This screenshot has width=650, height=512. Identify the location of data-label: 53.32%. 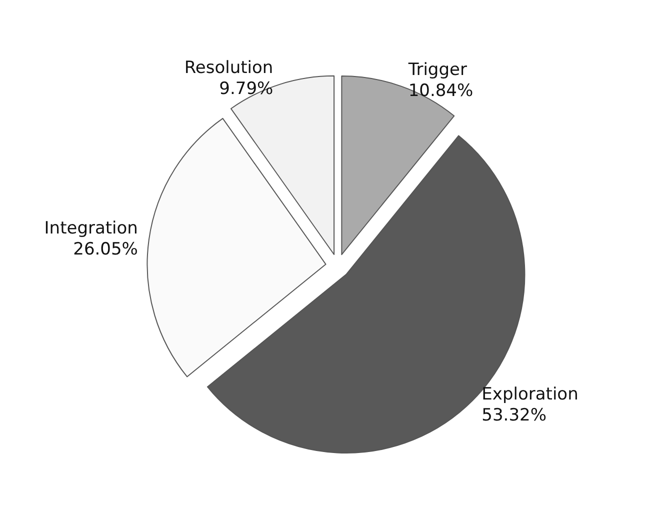
(514, 415).